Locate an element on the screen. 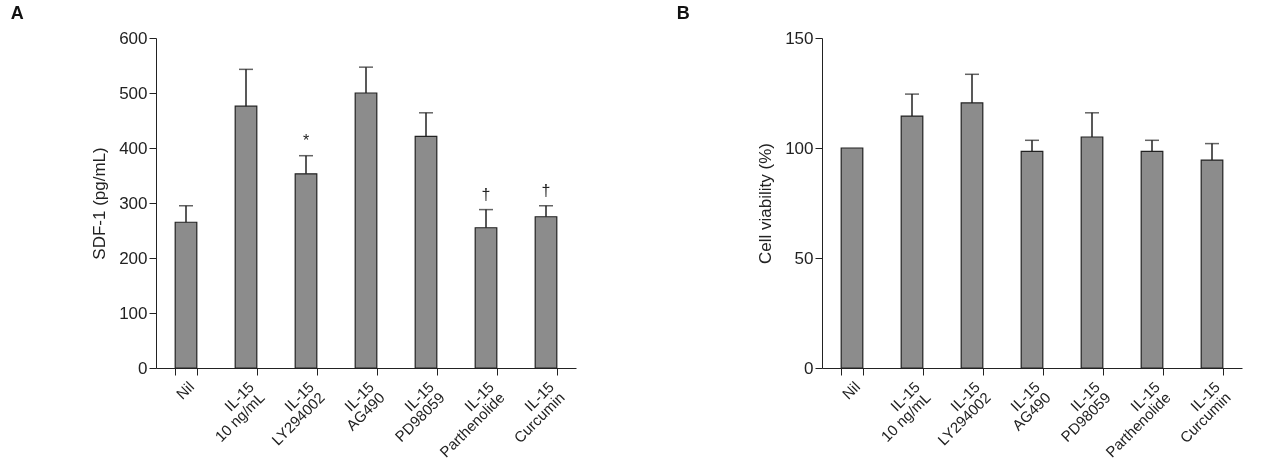 The height and width of the screenshot is (468, 1264). annotation: * is located at coordinates (306, 140).